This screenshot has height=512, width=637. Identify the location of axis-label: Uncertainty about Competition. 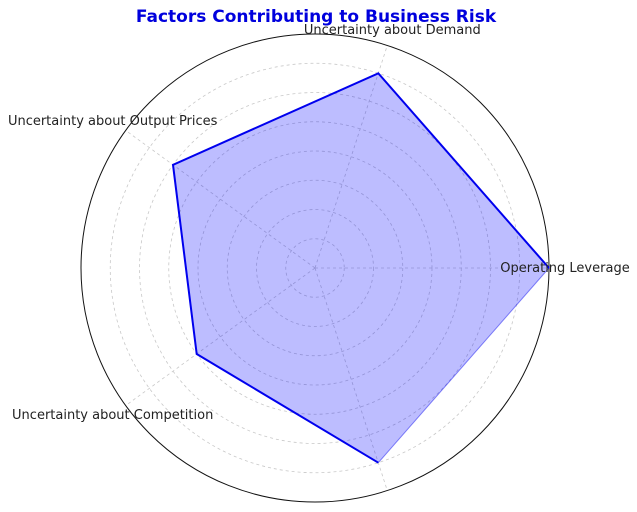
(112, 415).